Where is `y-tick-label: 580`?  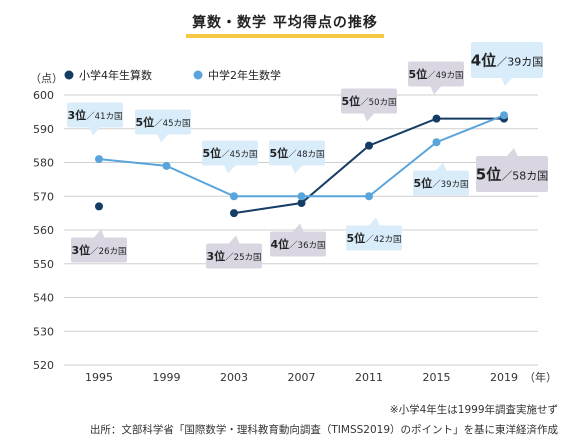 y-tick-label: 580 is located at coordinates (43, 163).